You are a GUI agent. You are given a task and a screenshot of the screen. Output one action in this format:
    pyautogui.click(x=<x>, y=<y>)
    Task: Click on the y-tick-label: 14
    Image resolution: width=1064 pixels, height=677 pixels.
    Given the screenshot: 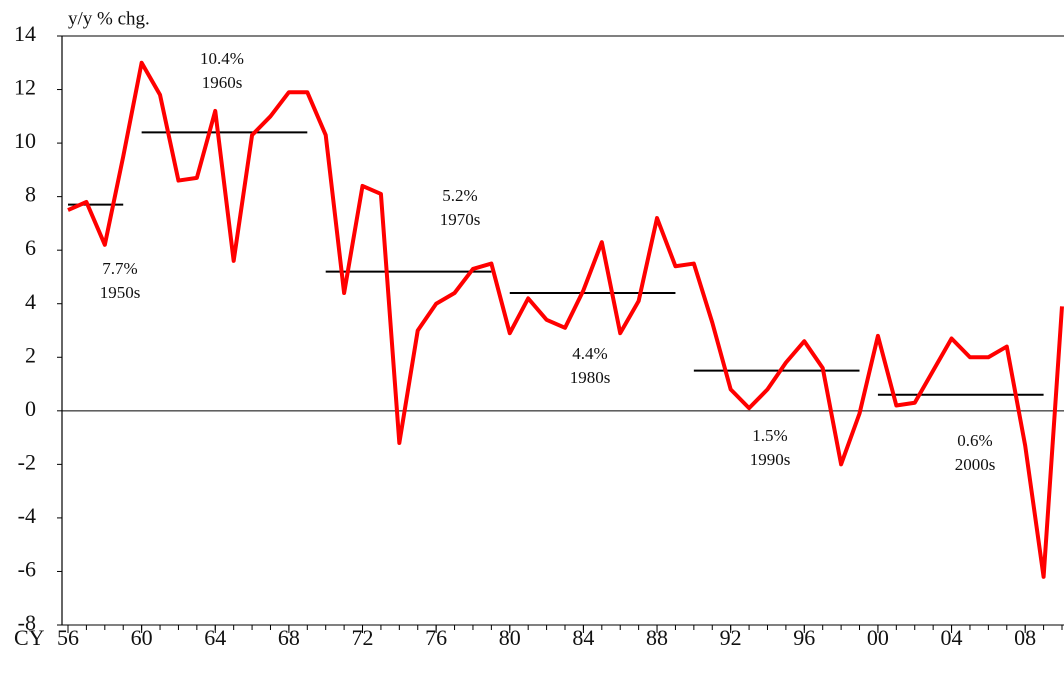 What is the action you would take?
    pyautogui.click(x=25, y=33)
    